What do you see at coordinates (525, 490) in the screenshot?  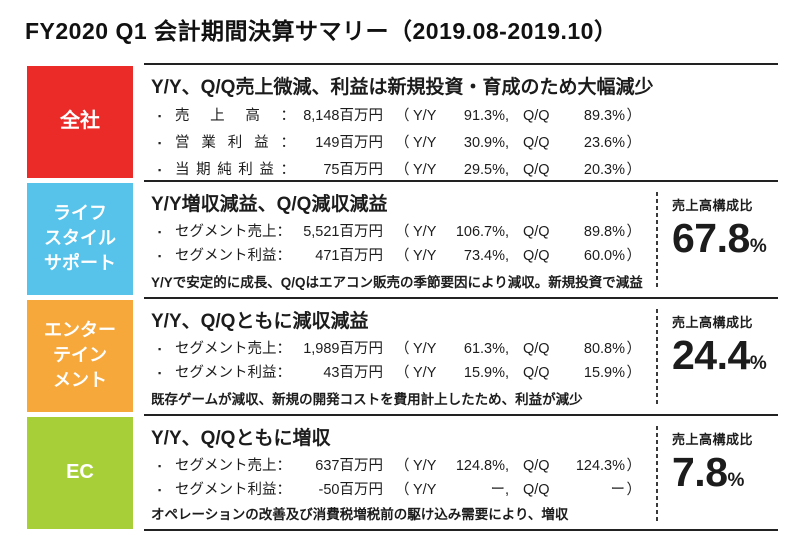 I see `metric-ratios: （ Y/Y ー , Q/Q ー ）` at bounding box center [525, 490].